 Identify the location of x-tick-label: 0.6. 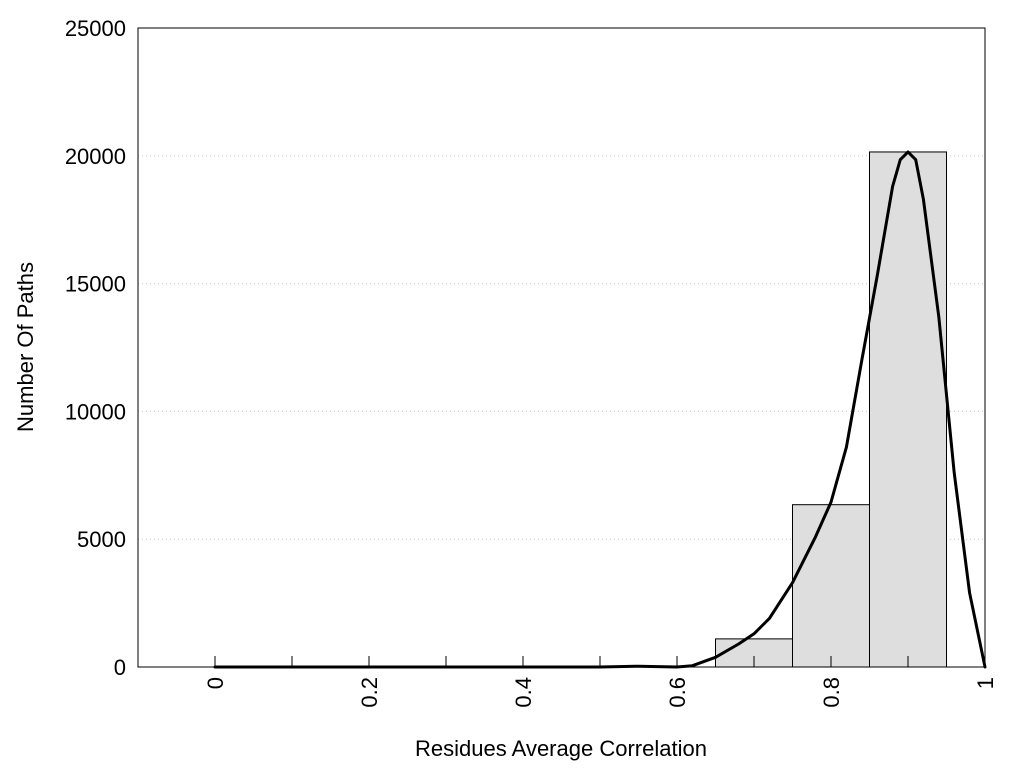
(677, 692).